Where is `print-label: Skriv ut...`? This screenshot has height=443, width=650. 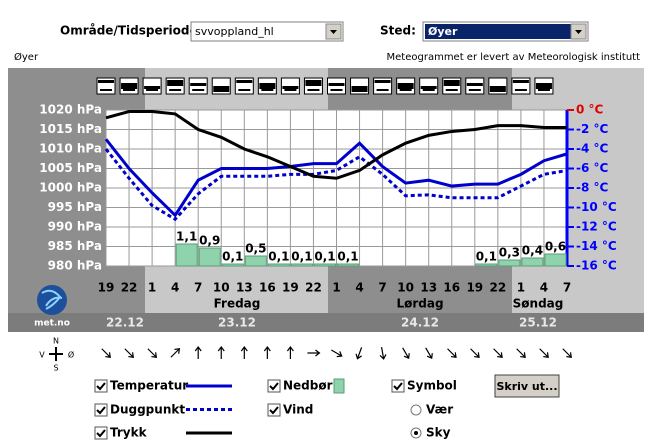
print-label: Skriv ut... is located at coordinates (526, 386).